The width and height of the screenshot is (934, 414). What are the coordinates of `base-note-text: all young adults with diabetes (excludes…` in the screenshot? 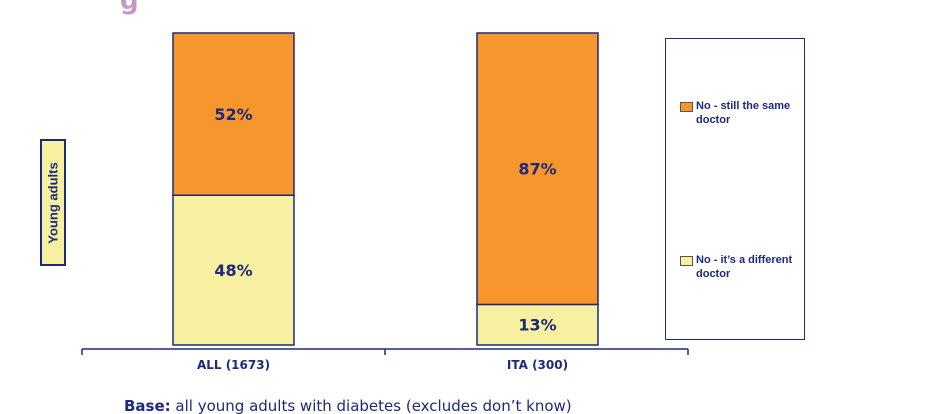 It's located at (371, 405).